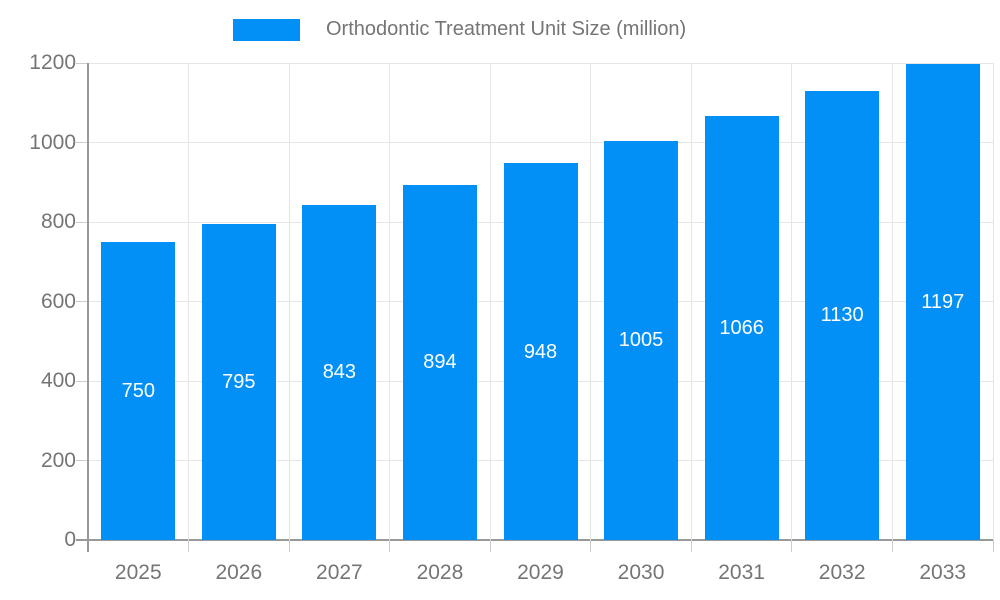 The image size is (1000, 600). What do you see at coordinates (58, 460) in the screenshot?
I see `y-axis-tick-label: 200` at bounding box center [58, 460].